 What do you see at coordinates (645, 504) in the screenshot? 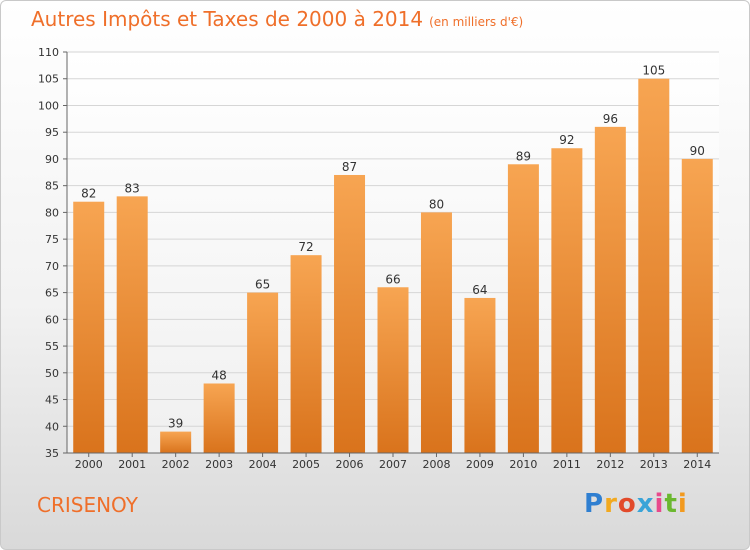
I see `logo-letter: x` at bounding box center [645, 504].